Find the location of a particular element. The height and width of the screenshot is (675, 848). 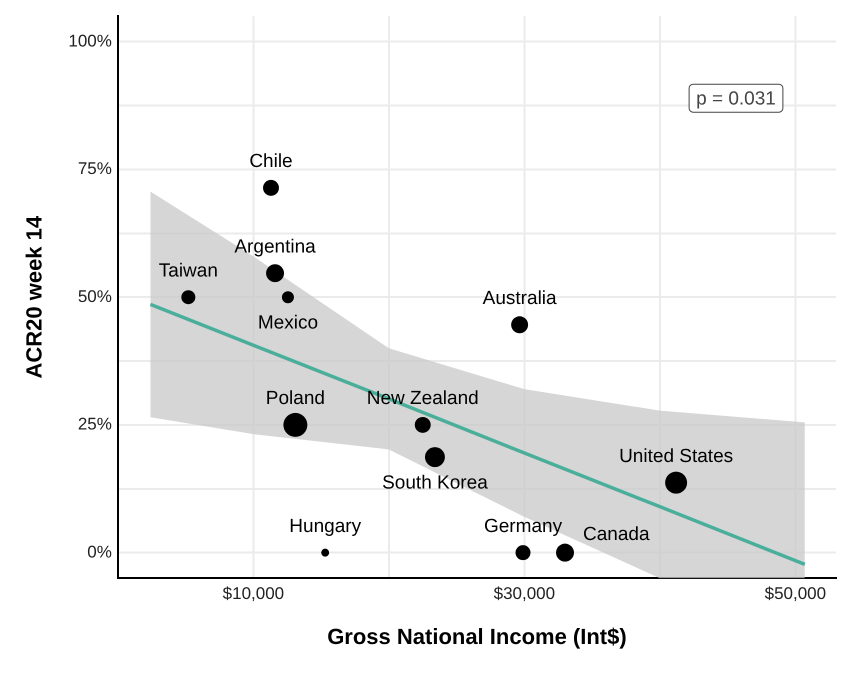

y-axis-title: ACR20 week 14 is located at coordinates (33, 297).